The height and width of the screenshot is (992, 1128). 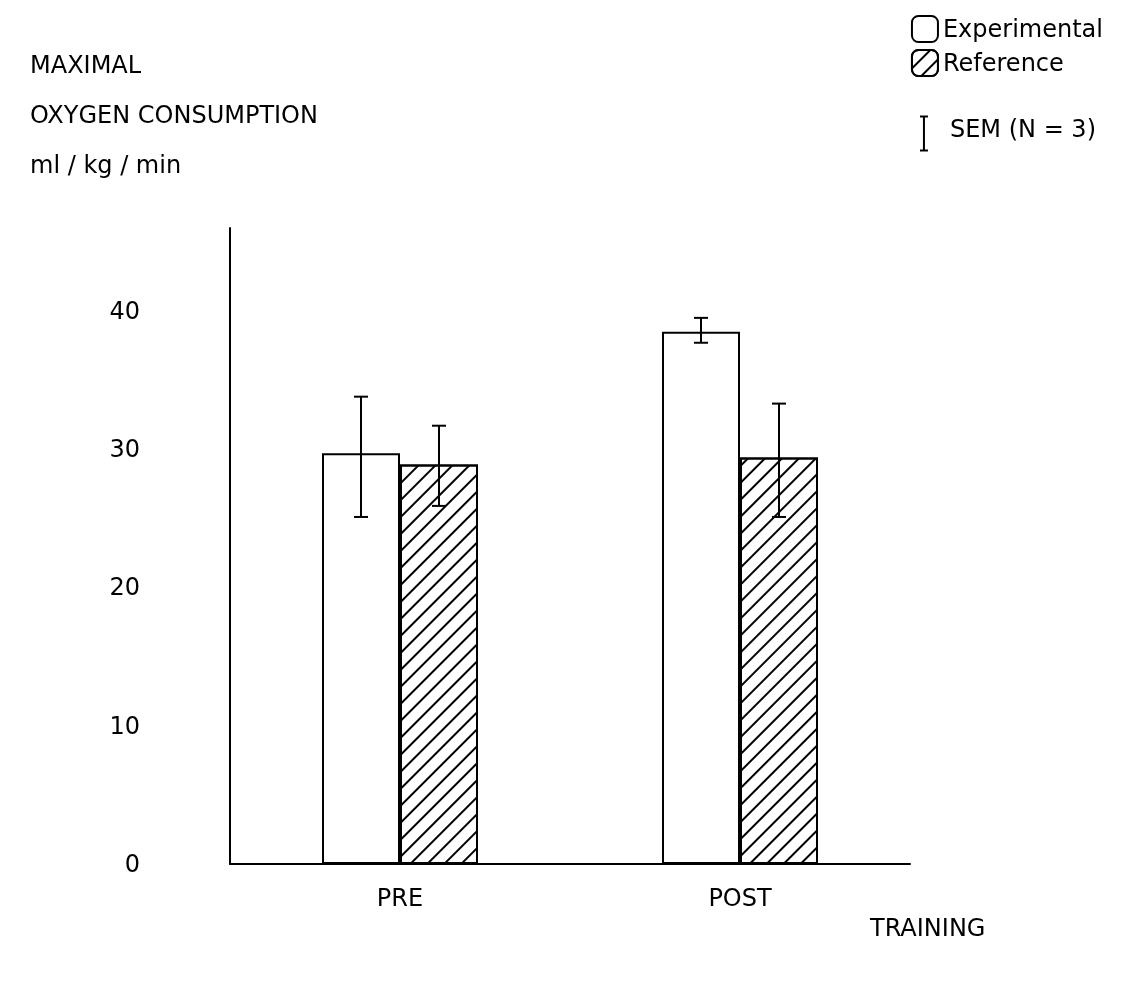 What do you see at coordinates (124, 725) in the screenshot?
I see `y-tick-label: 10` at bounding box center [124, 725].